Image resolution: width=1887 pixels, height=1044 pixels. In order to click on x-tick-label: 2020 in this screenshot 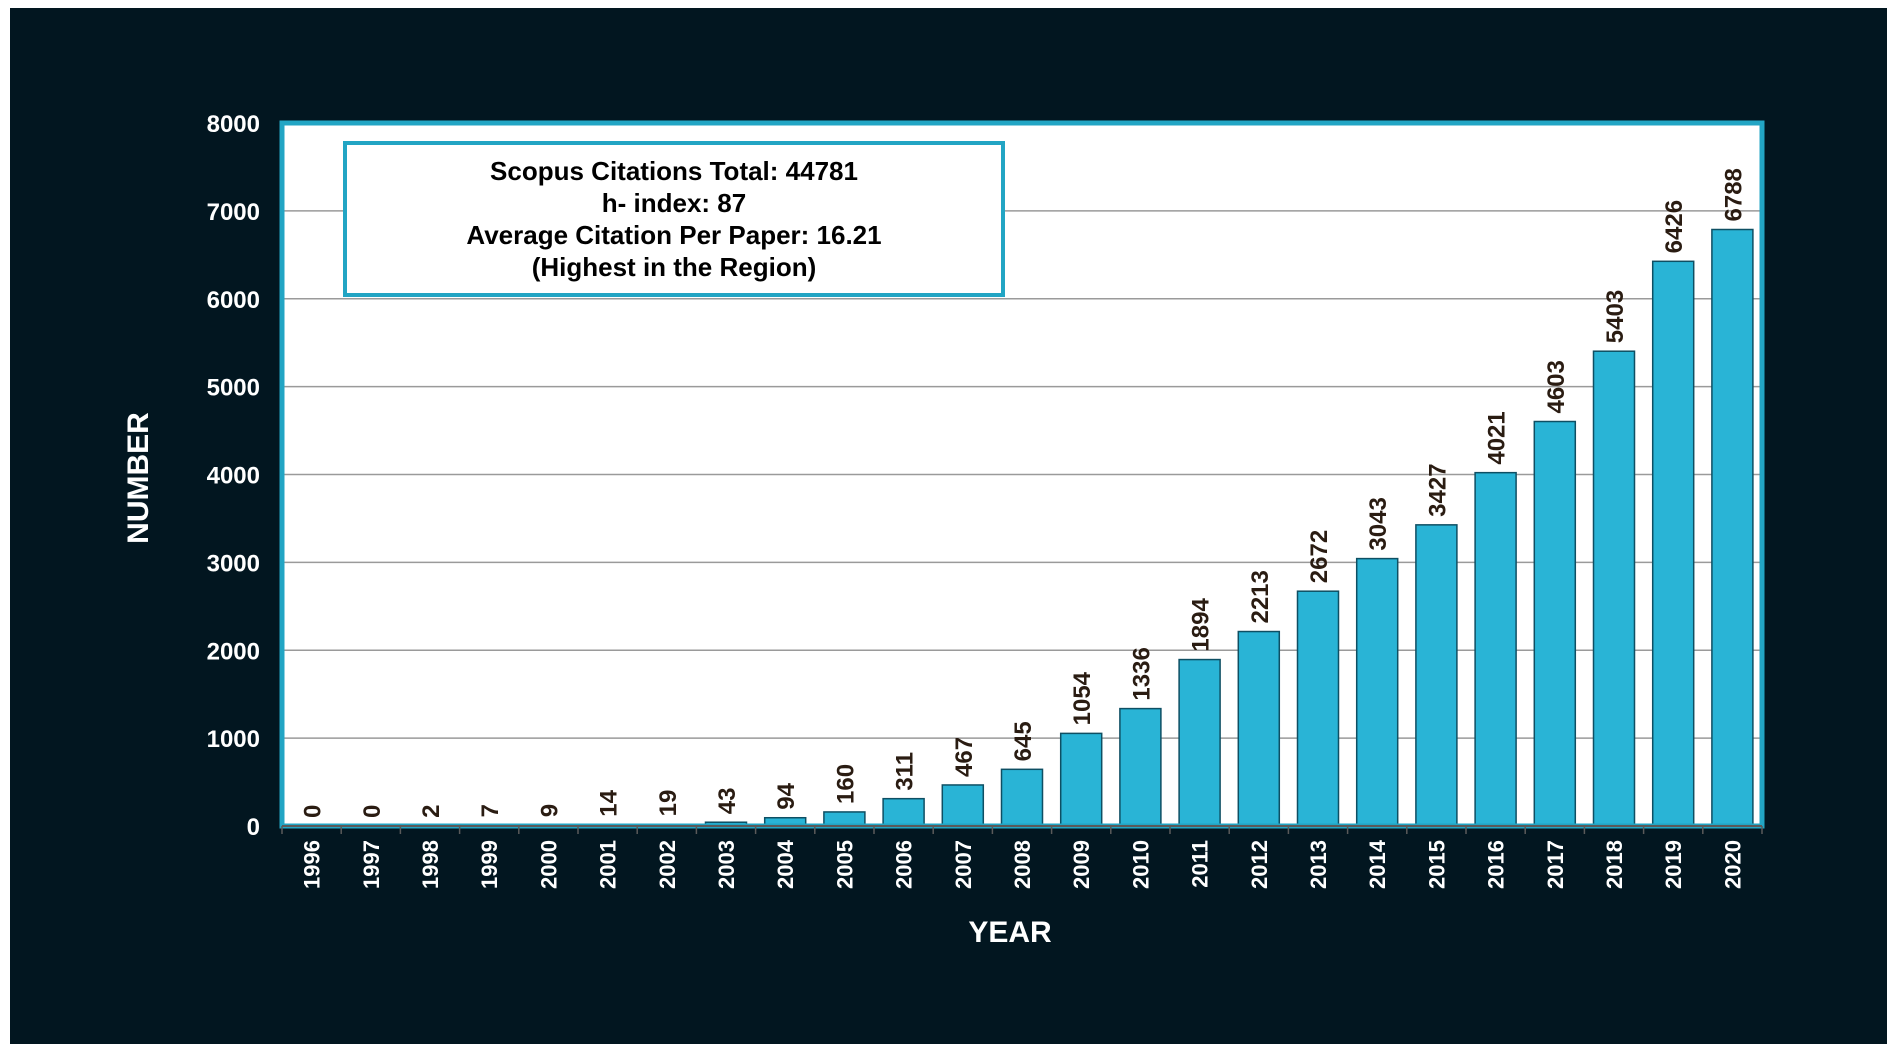, I will do `click(1732, 864)`.